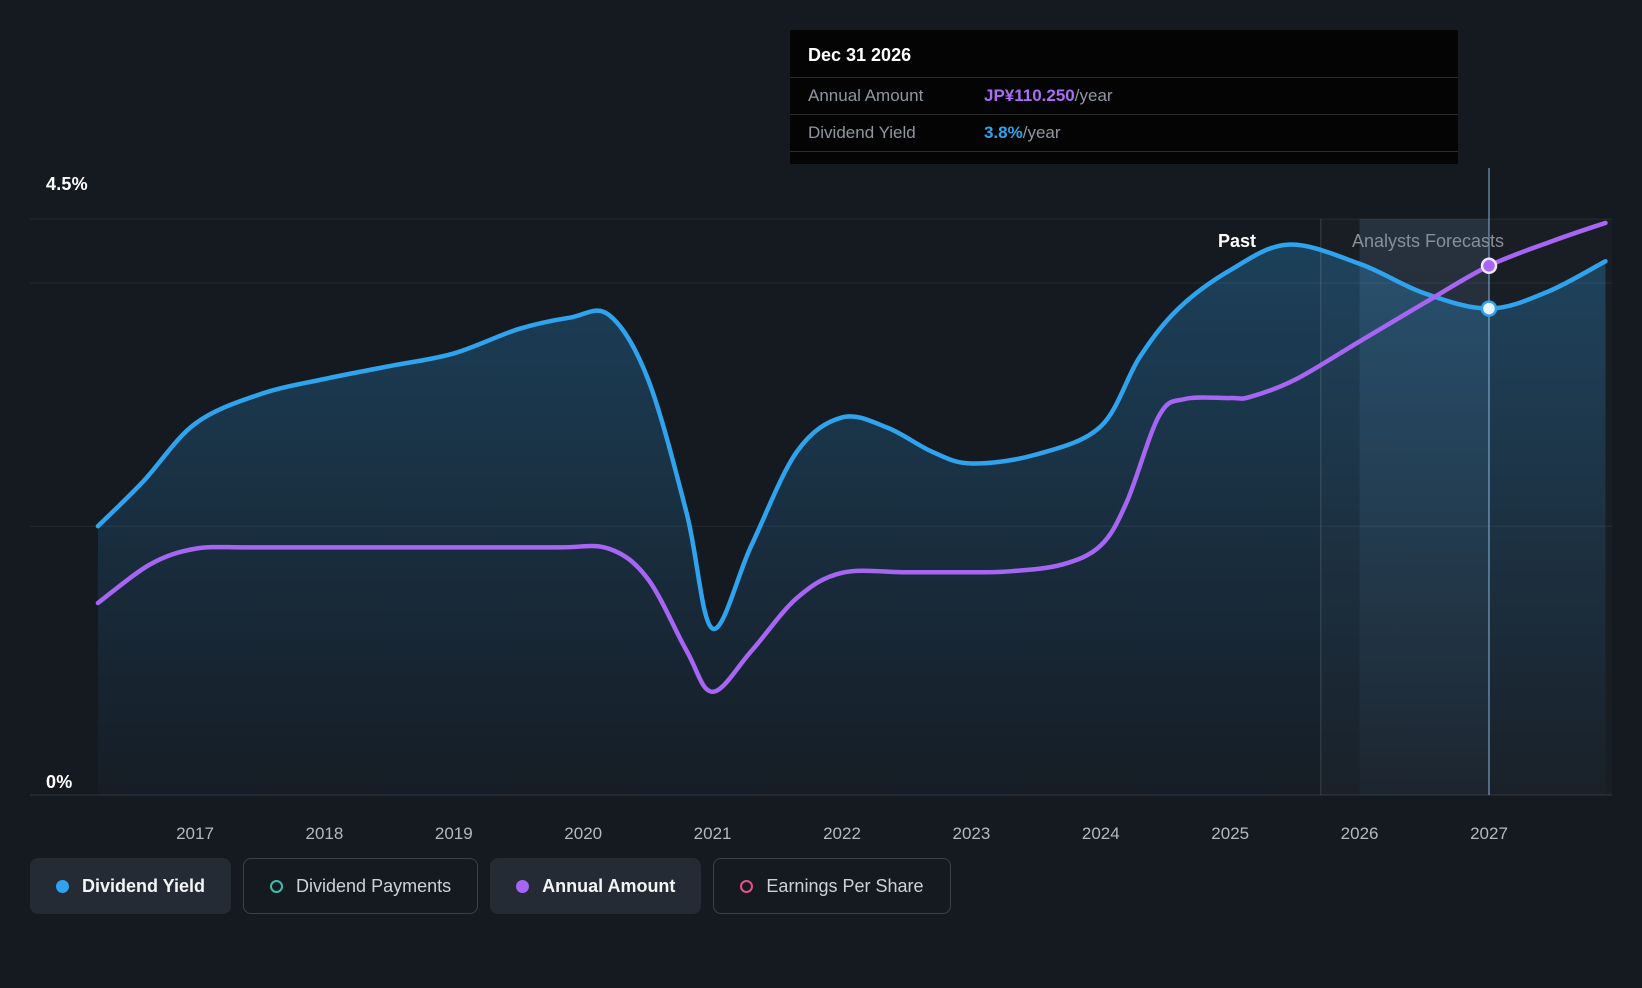 Image resolution: width=1642 pixels, height=988 pixels. What do you see at coordinates (747, 886) in the screenshot?
I see `earnings-per-share-ring-icon` at bounding box center [747, 886].